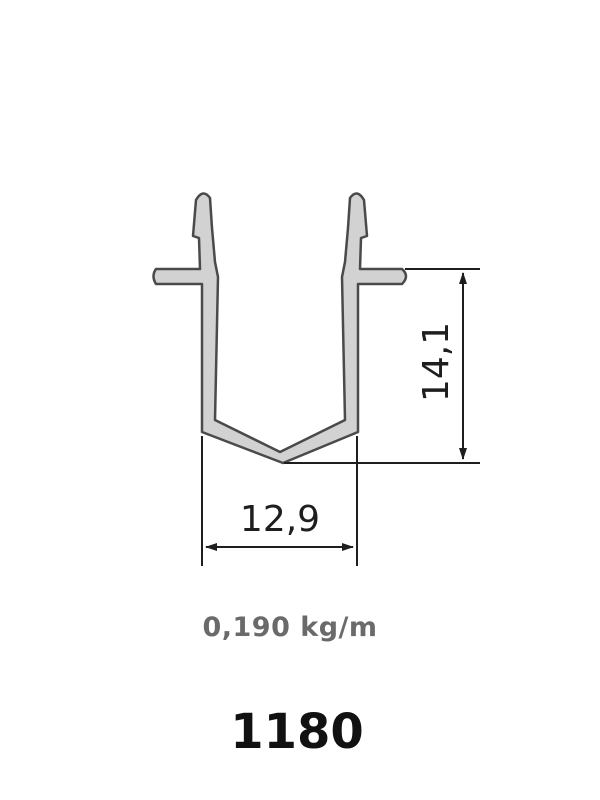 The width and height of the screenshot is (600, 800). What do you see at coordinates (436, 362) in the screenshot?
I see `height-dimension-label: 14,1` at bounding box center [436, 362].